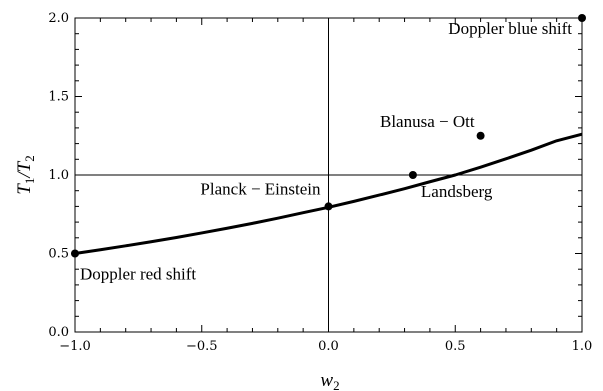 The width and height of the screenshot is (603, 391). Describe the element at coordinates (24, 189) in the screenshot. I see `y-axis-title-part-1: T` at that location.